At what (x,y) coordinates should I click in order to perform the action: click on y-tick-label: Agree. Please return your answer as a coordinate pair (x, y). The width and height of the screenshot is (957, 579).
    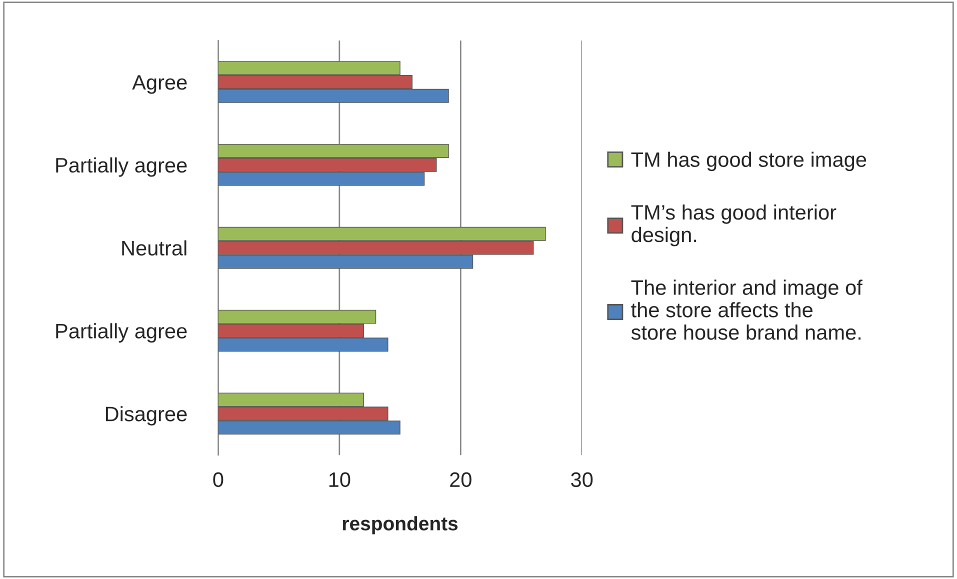
    Looking at the image, I should click on (159, 84).